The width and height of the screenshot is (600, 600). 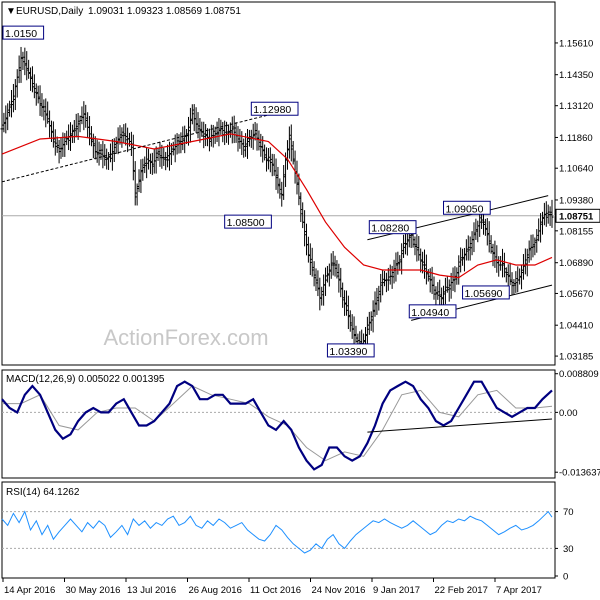 What do you see at coordinates (568, 549) in the screenshot?
I see `rsi-axis-label: 30` at bounding box center [568, 549].